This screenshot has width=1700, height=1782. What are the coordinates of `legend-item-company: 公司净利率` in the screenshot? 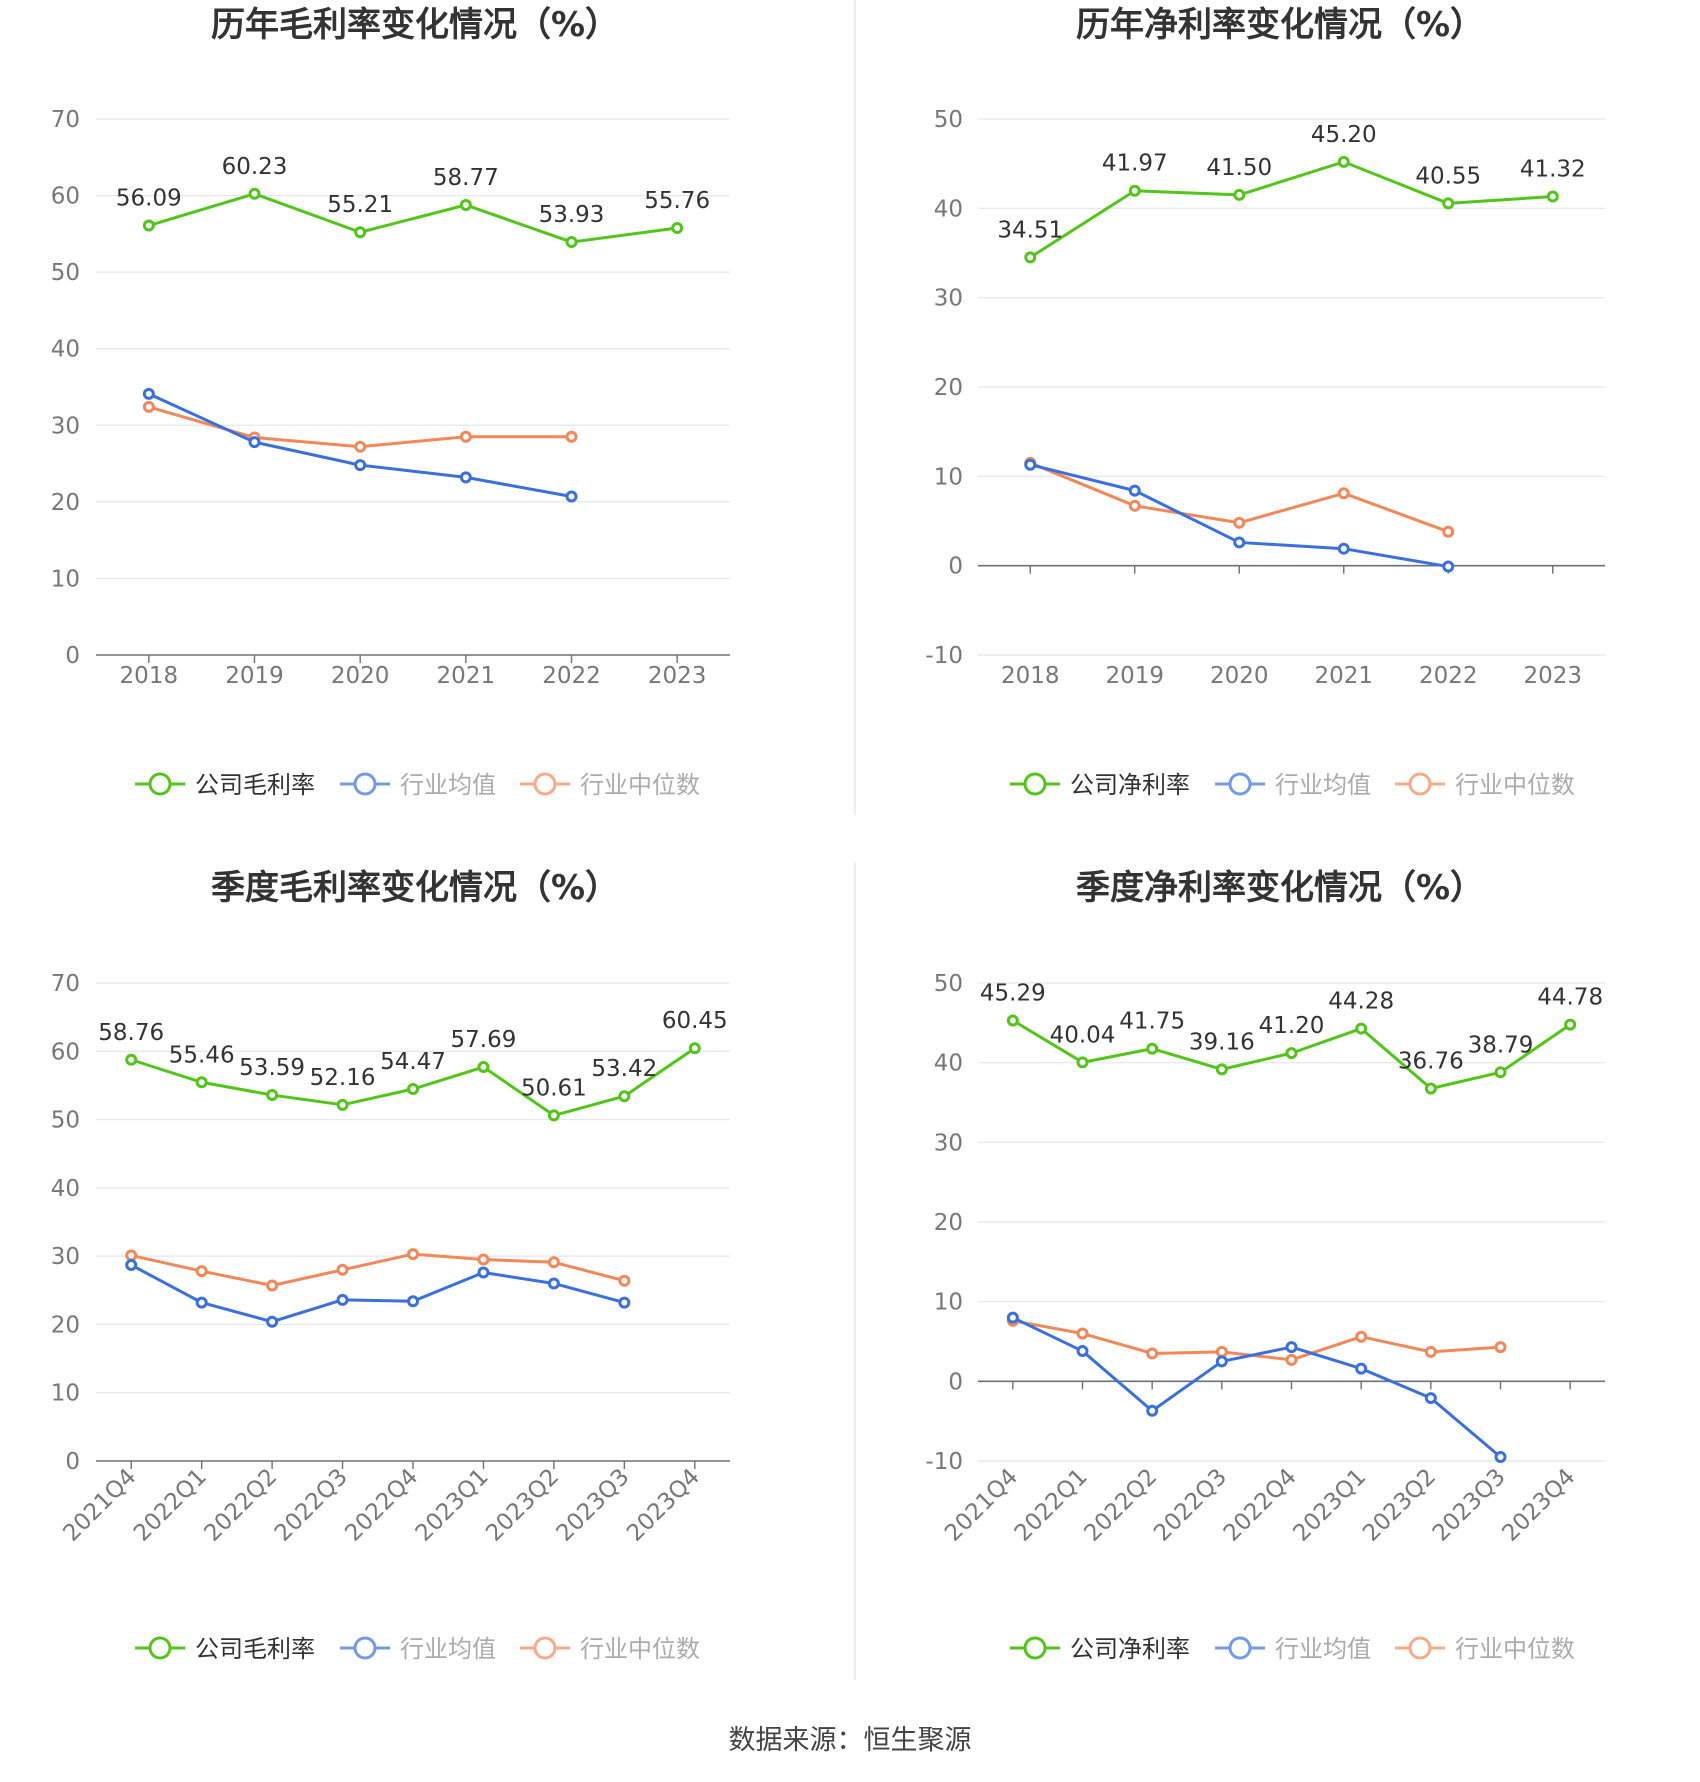 It's located at (1100, 1649).